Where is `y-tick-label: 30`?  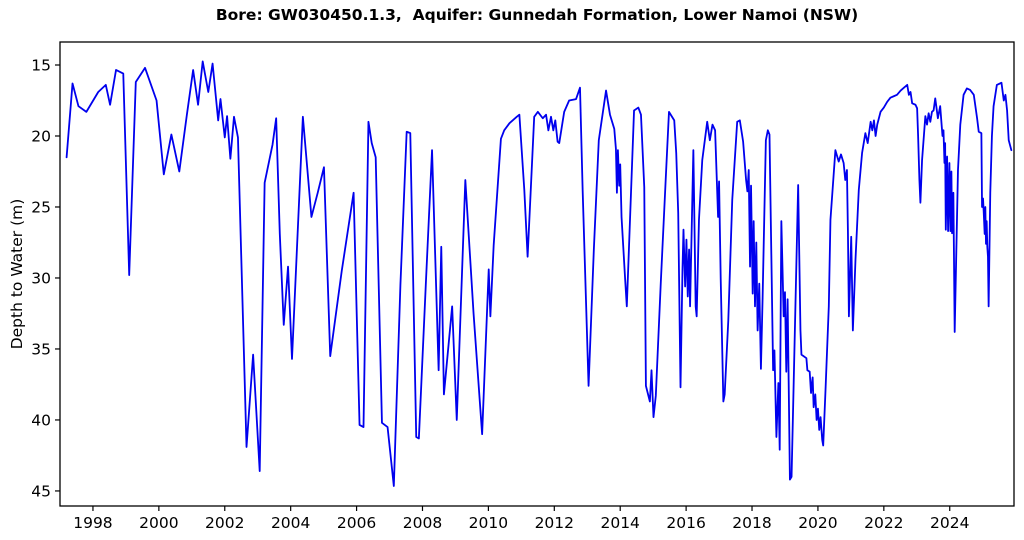
y-tick-label: 30 is located at coordinates (41, 278).